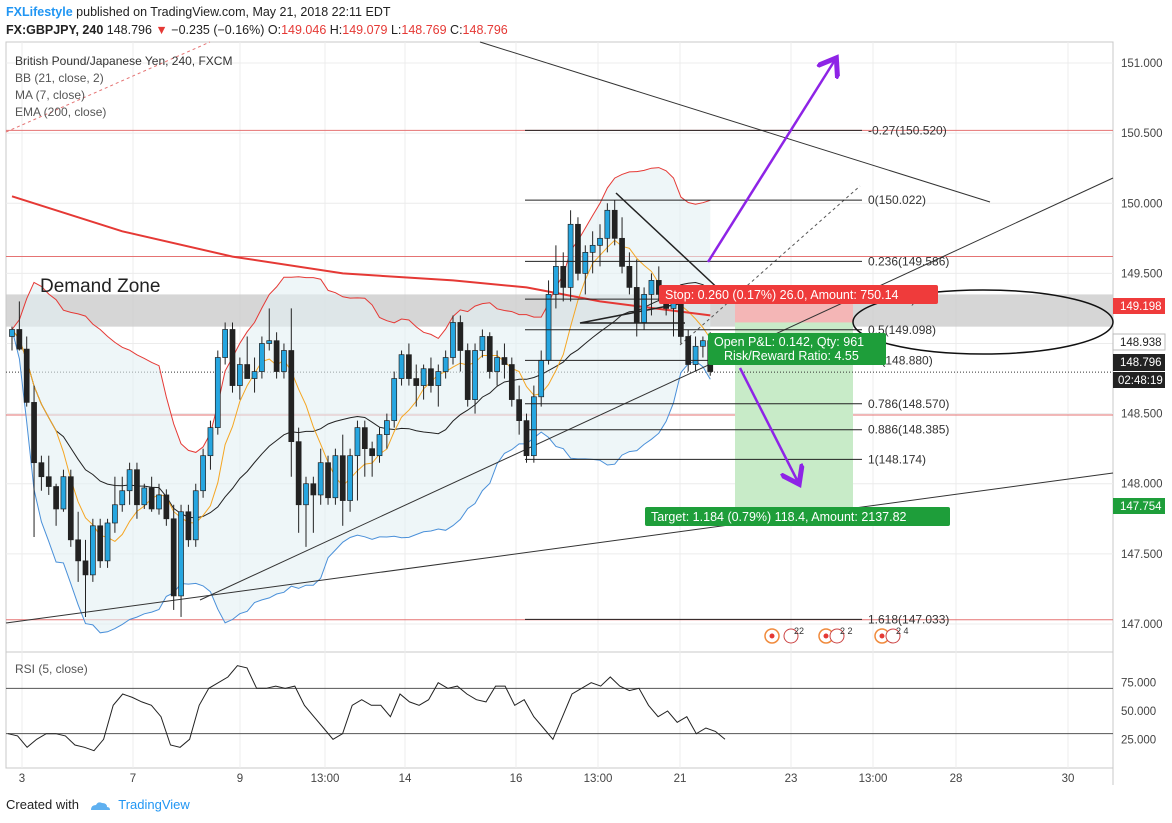 This screenshot has height=823, width=1172. Describe the element at coordinates (1139, 306) in the screenshot. I see `tag-red` at that location.